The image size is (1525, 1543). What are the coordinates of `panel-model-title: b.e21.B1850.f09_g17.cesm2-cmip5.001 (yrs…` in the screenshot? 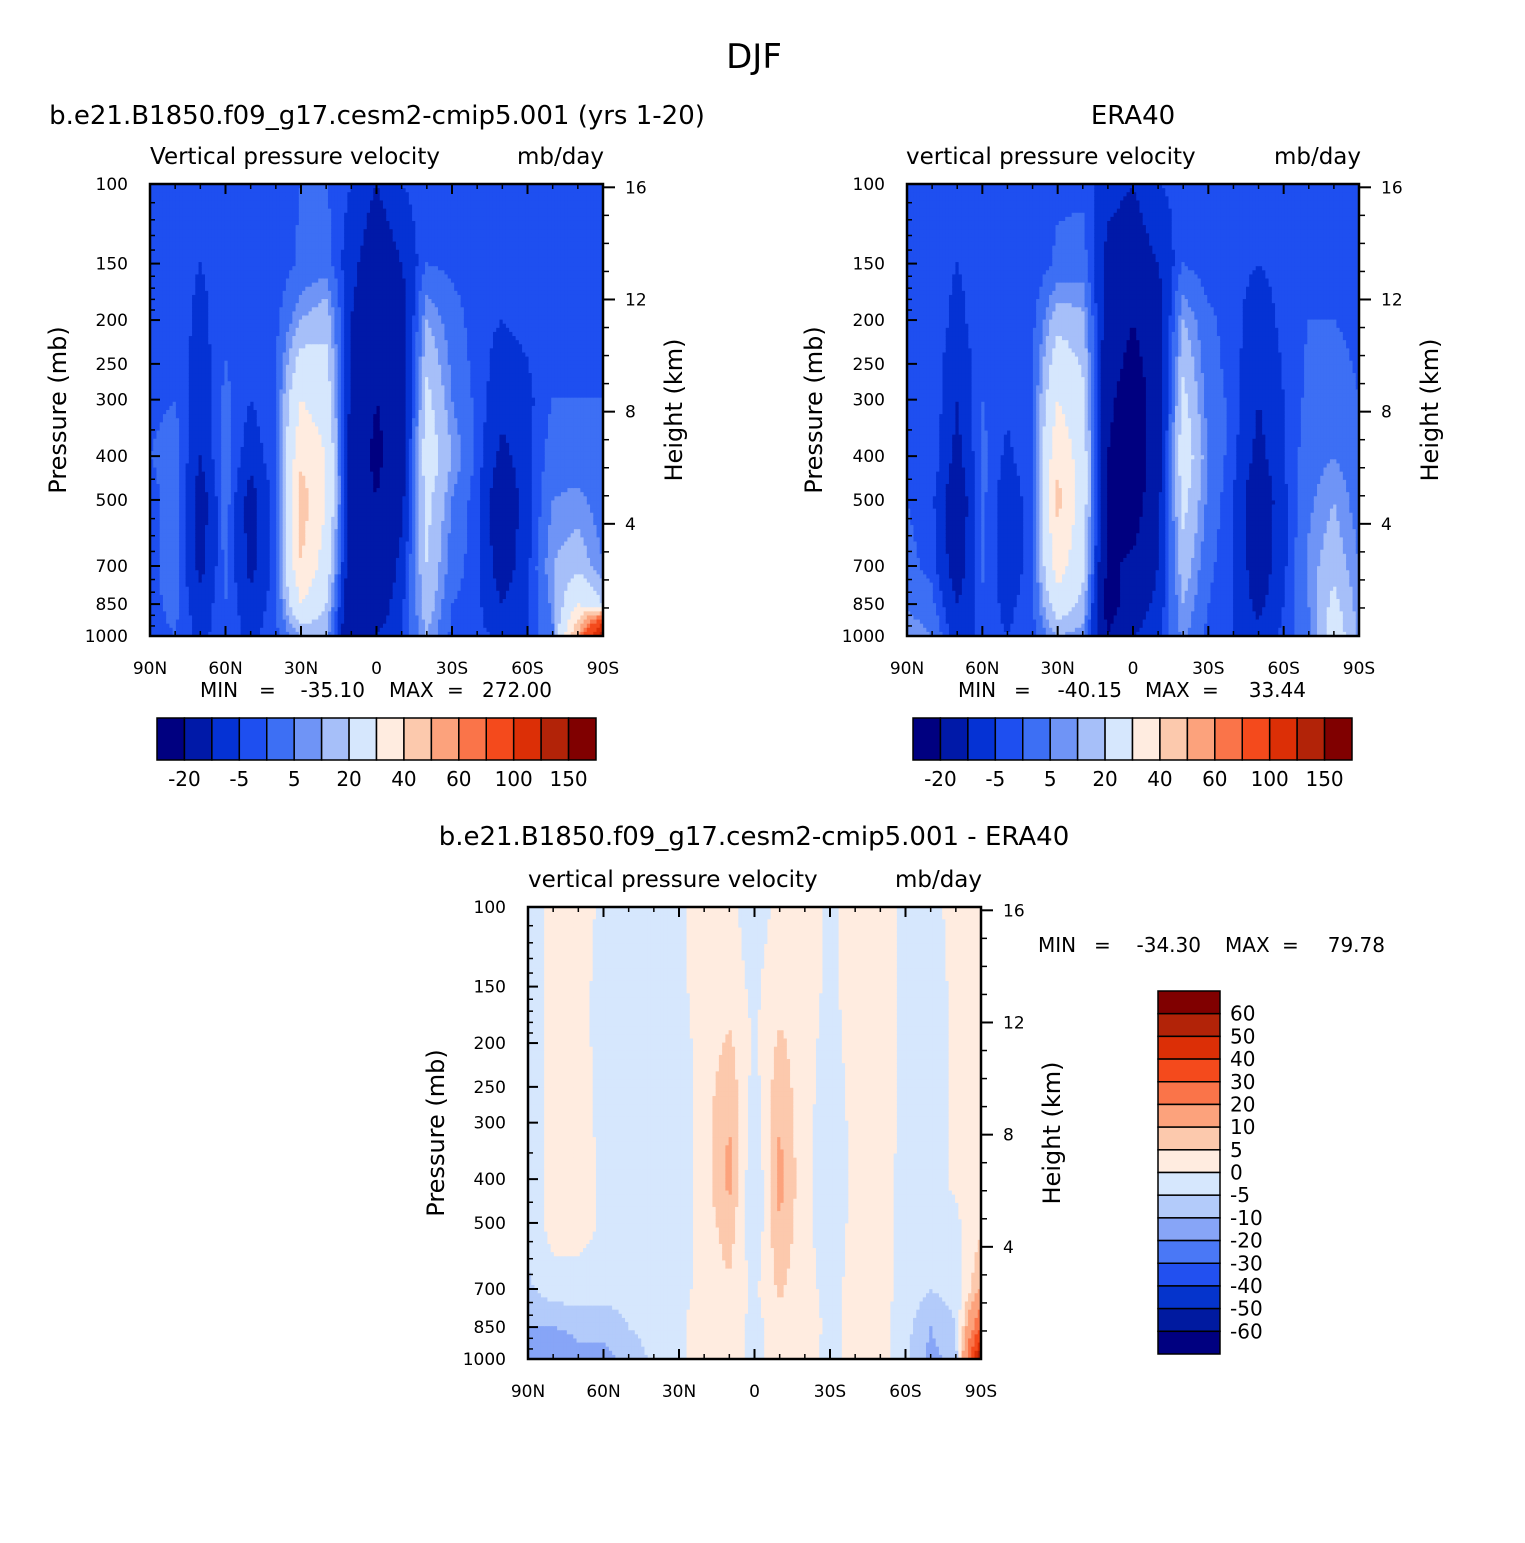 It's located at (377, 116).